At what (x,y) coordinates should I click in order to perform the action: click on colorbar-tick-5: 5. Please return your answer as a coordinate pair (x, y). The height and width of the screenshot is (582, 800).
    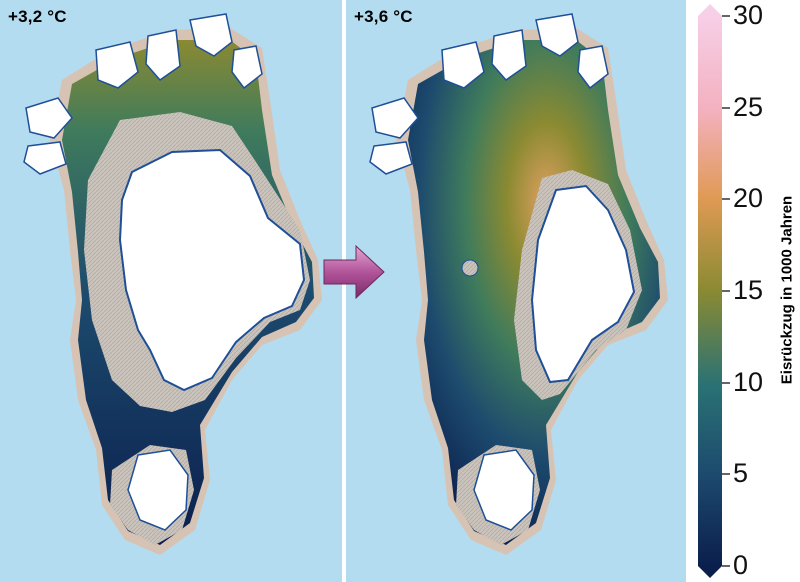
    Looking at the image, I should click on (741, 473).